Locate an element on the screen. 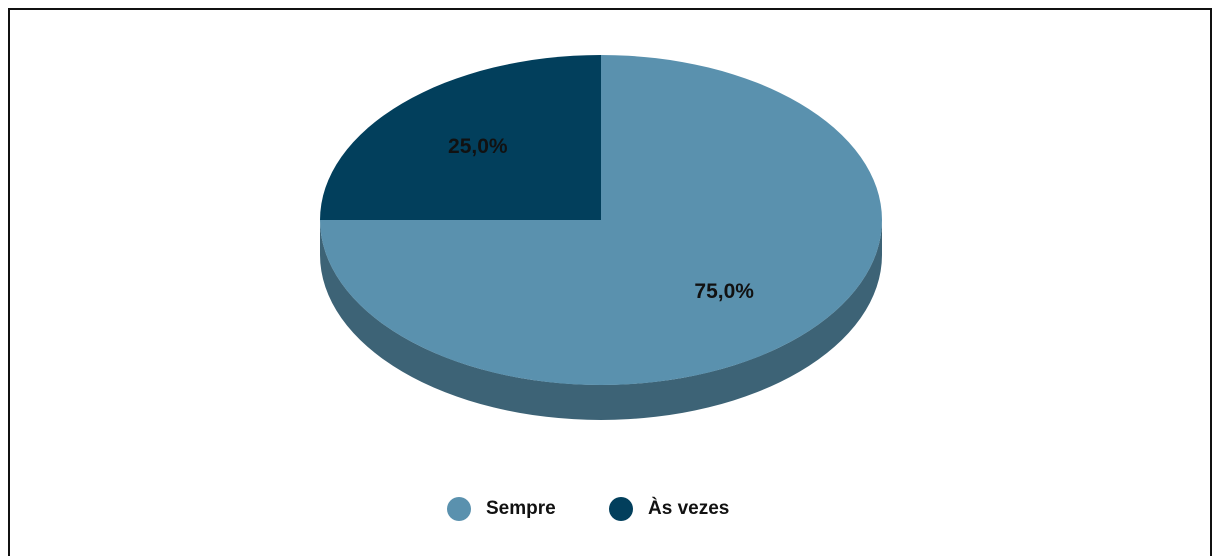 This screenshot has width=1219, height=556. data-label: 75,0% is located at coordinates (724, 291).